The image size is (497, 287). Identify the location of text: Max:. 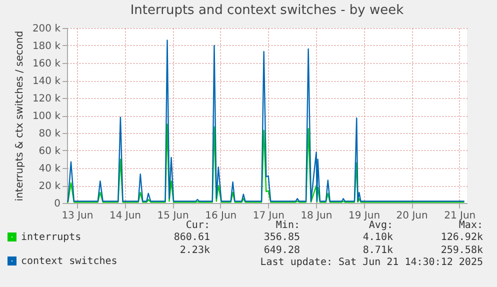
(470, 226).